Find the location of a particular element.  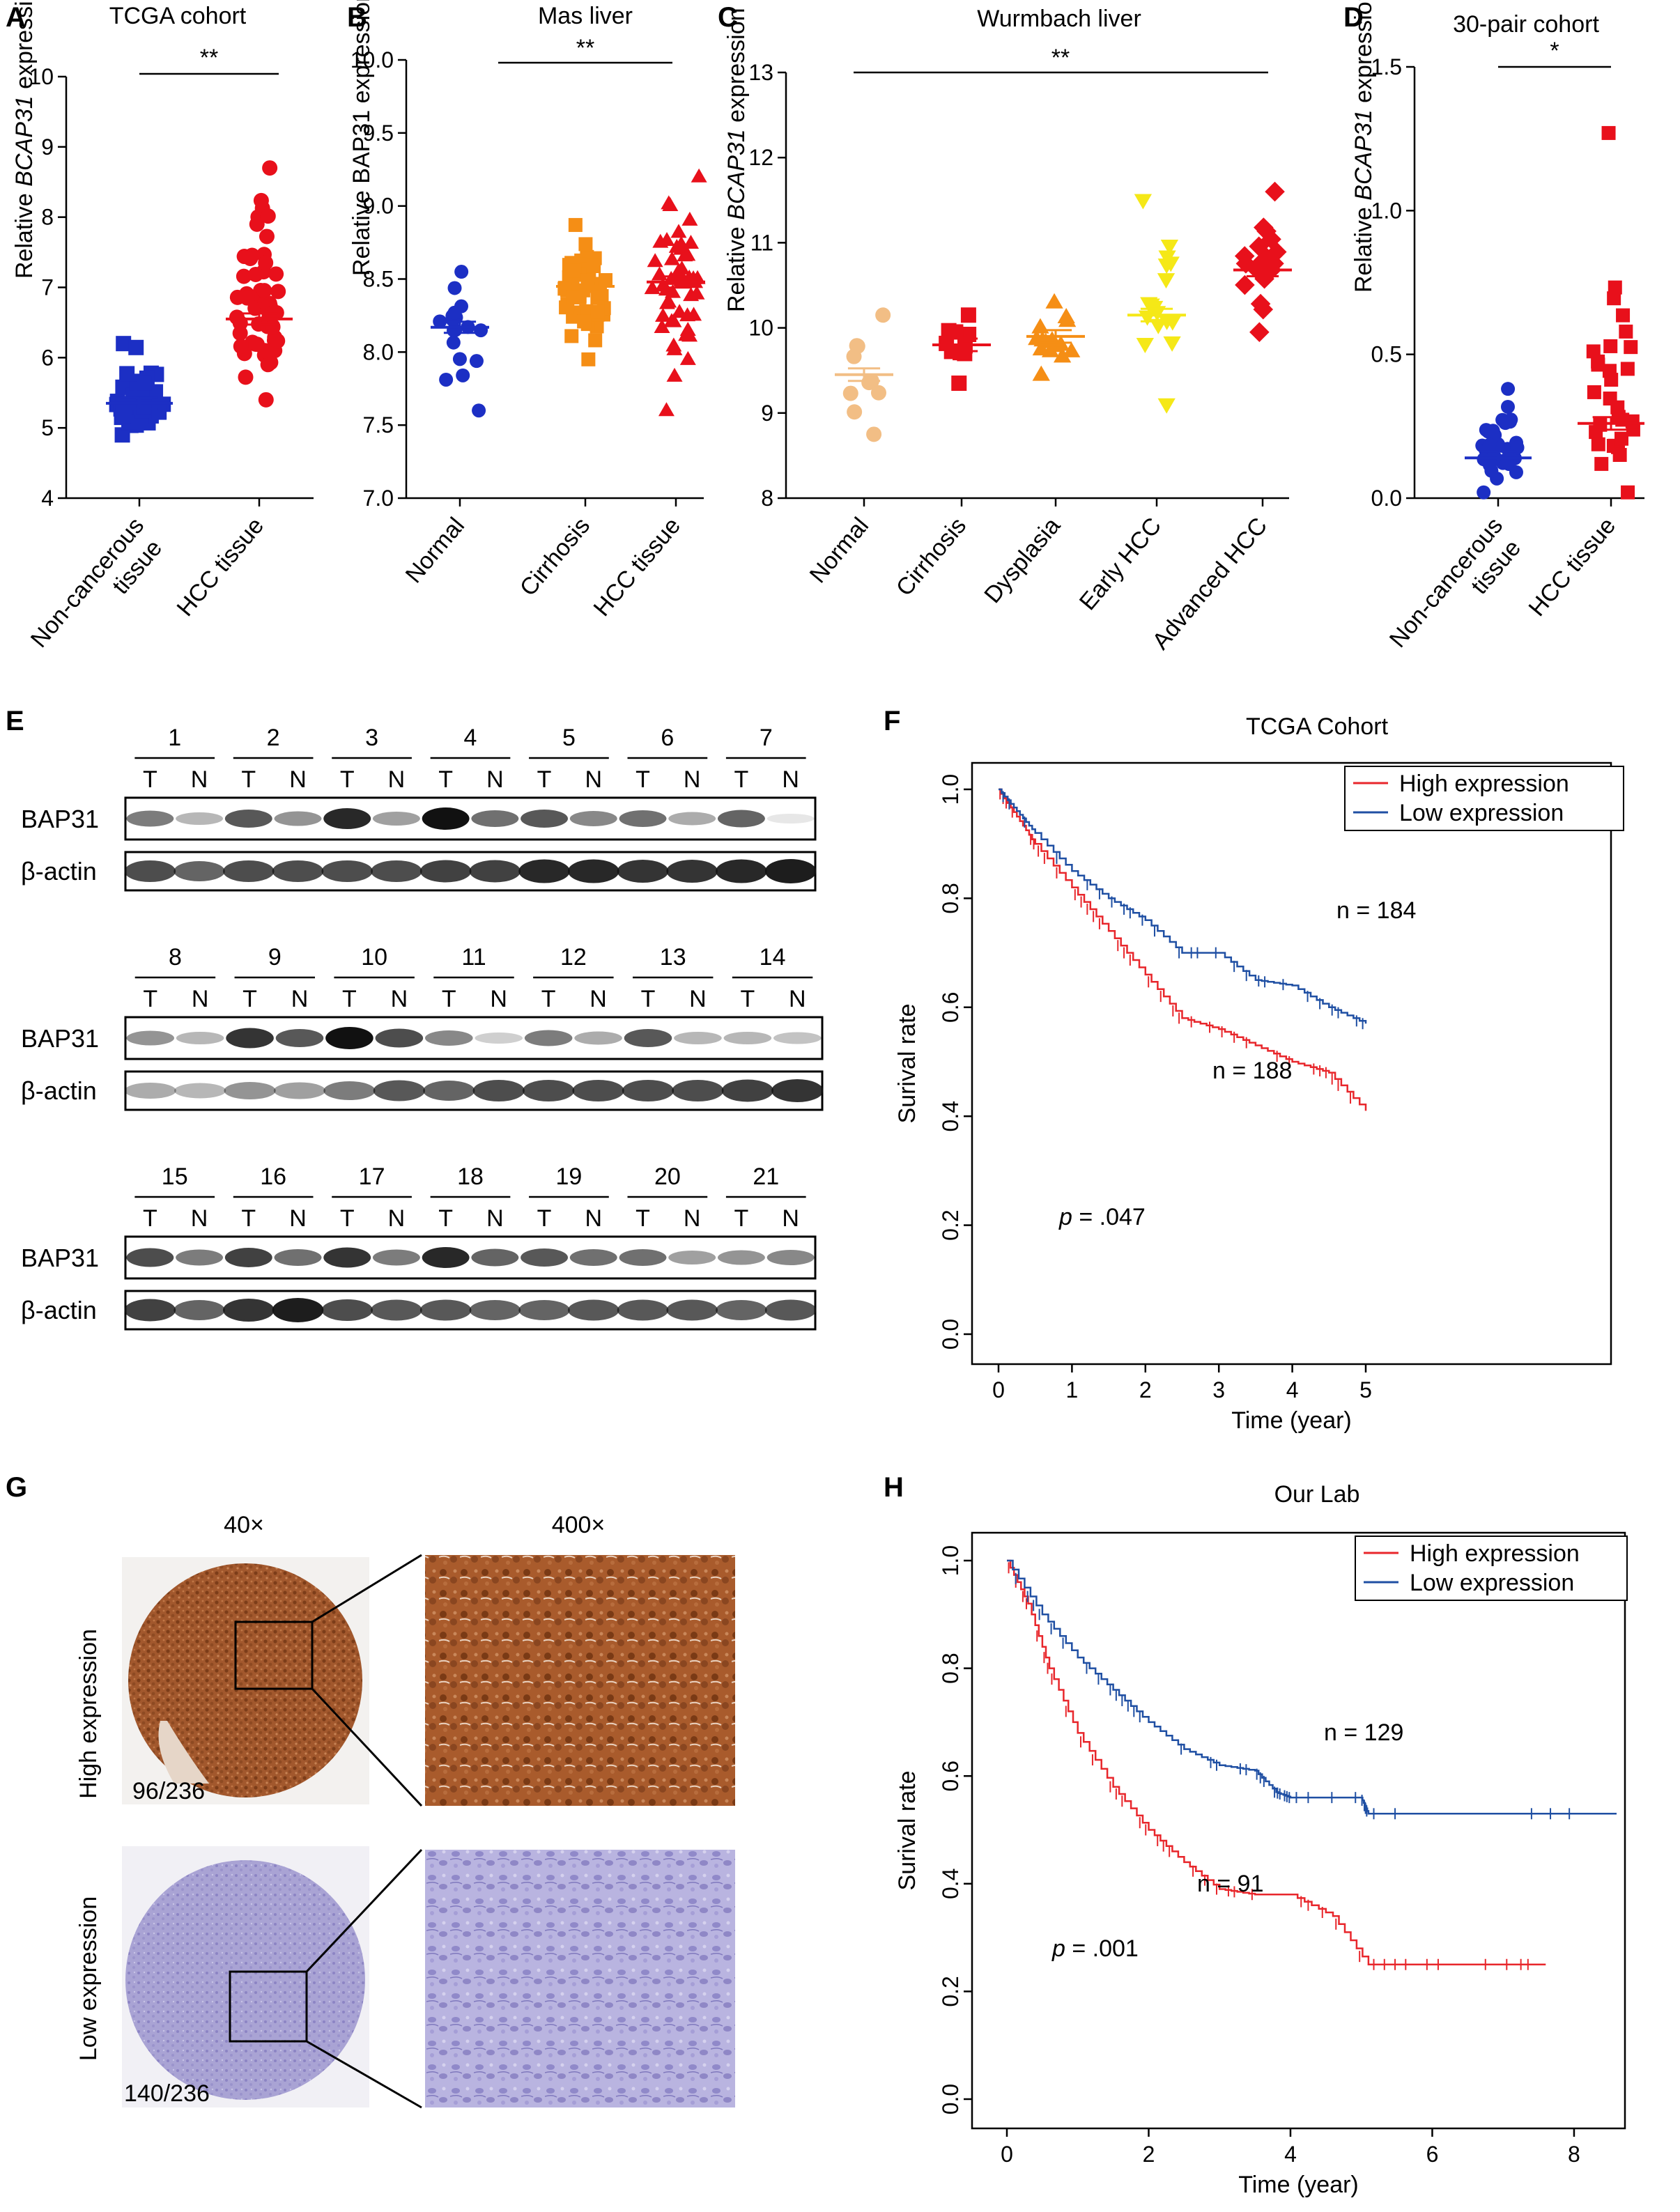

n-high-label: n = 188 is located at coordinates (1252, 1071).